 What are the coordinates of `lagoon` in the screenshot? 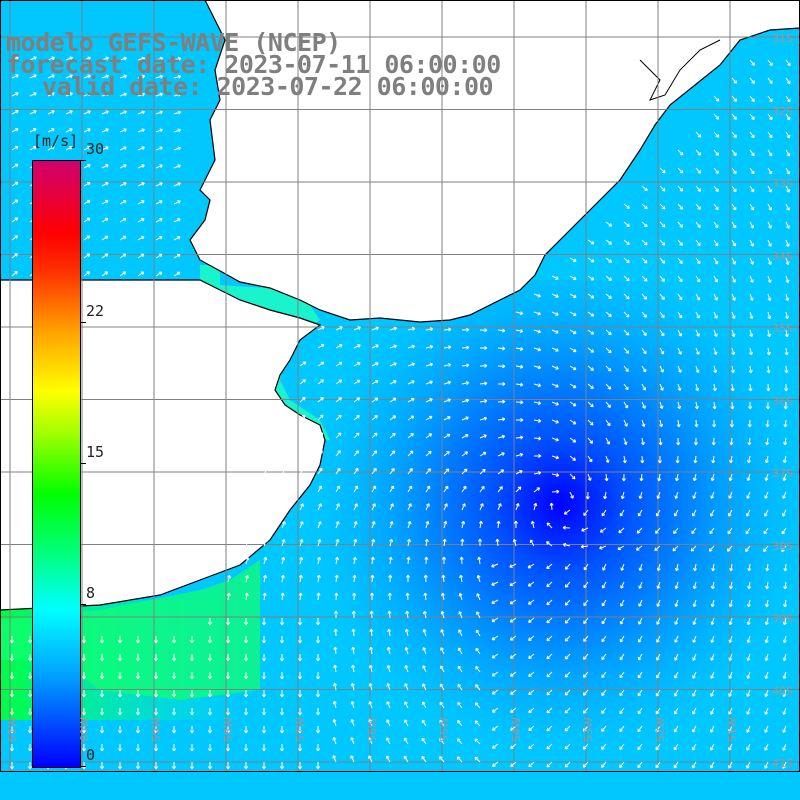 It's located at (680, 70).